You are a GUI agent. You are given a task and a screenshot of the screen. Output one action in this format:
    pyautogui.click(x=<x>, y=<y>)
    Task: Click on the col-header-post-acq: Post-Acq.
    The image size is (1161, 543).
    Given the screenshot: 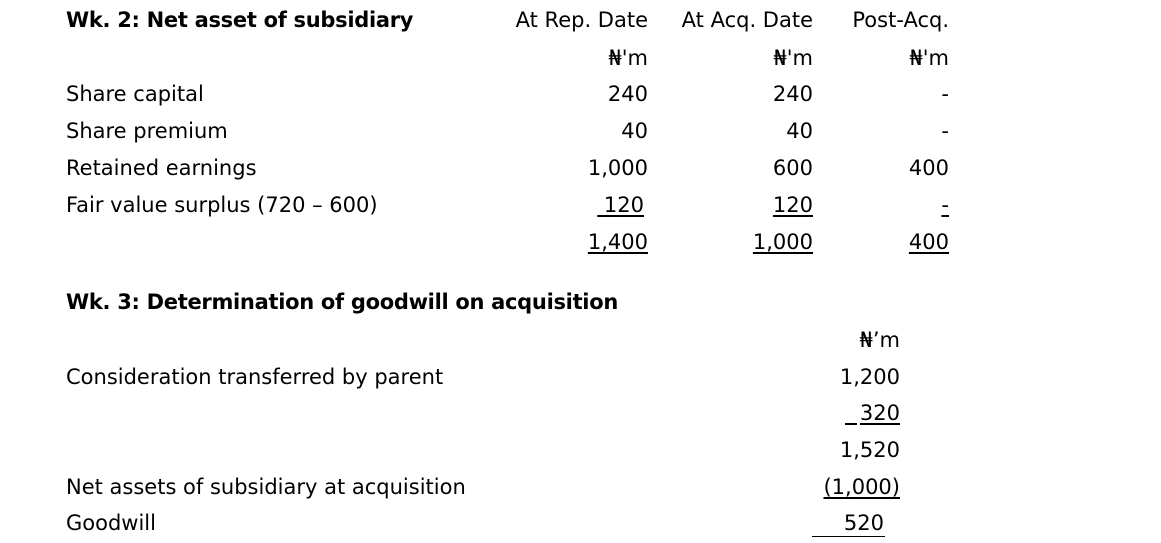 What is the action you would take?
    pyautogui.click(x=900, y=20)
    